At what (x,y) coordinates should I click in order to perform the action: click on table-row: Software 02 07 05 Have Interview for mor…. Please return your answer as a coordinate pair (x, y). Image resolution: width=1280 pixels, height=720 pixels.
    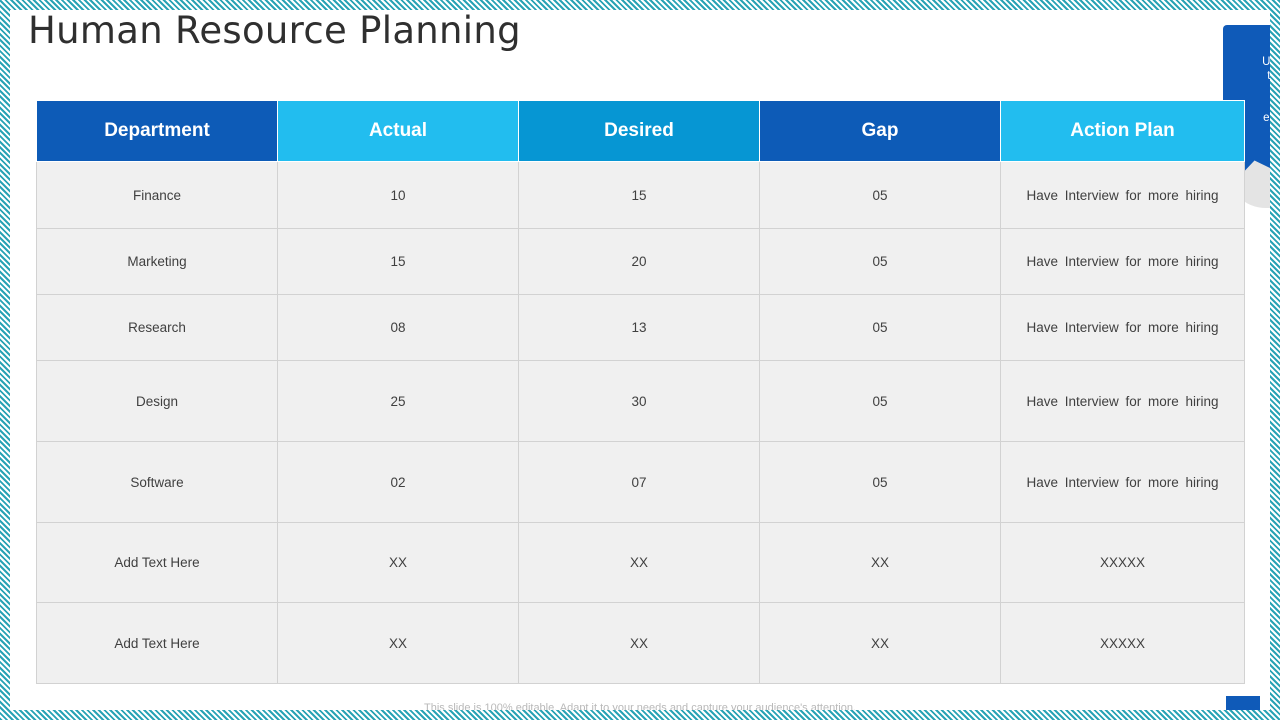
    Looking at the image, I should click on (640, 482).